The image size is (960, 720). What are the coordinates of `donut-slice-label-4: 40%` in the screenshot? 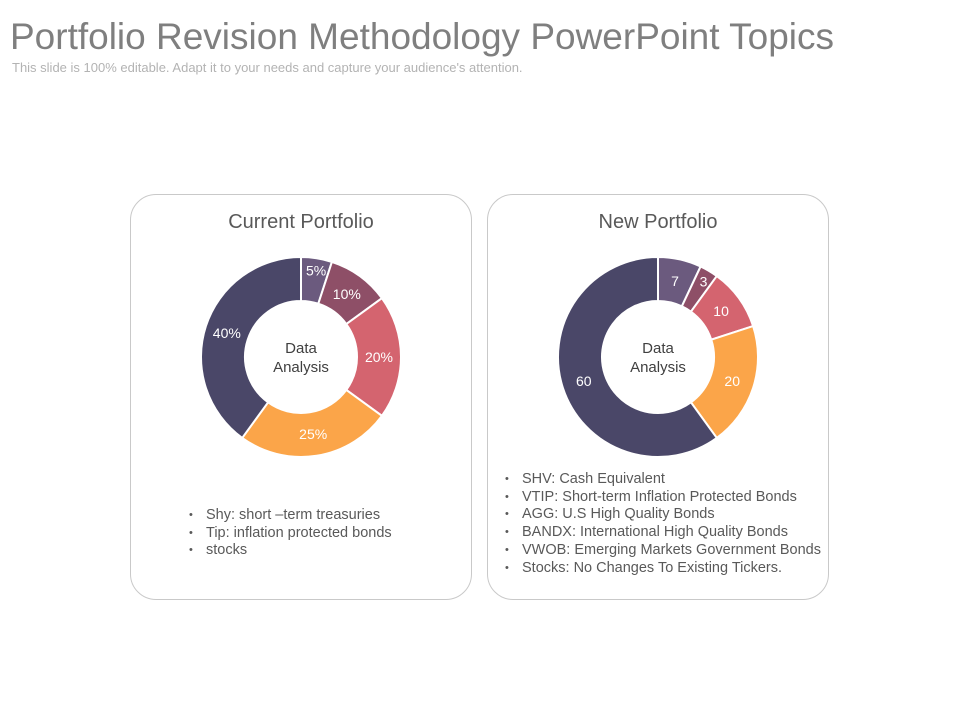 It's located at (227, 333).